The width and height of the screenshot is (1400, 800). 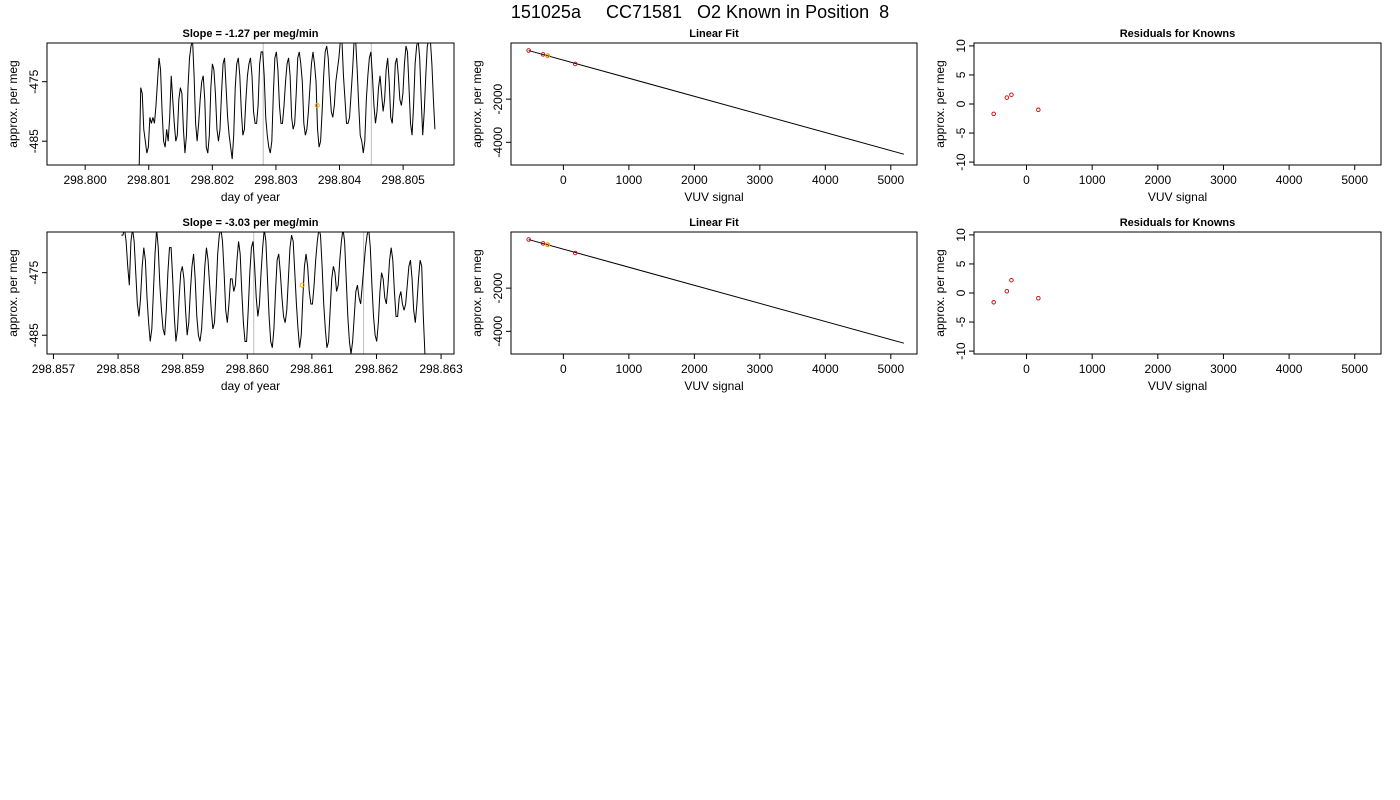 I want to click on page-title: 151025a CC71581 O2 Known in Position 8, so click(x=700, y=12).